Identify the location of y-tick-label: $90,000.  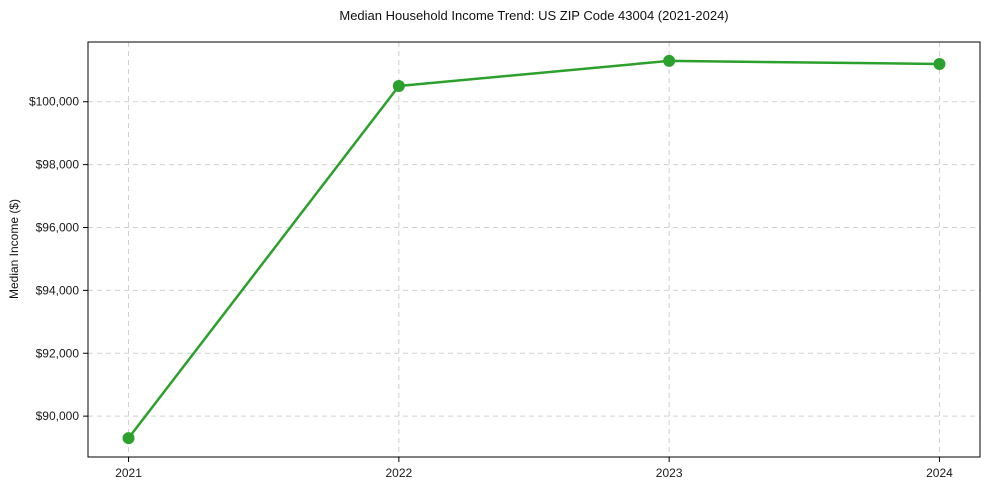
(58, 416).